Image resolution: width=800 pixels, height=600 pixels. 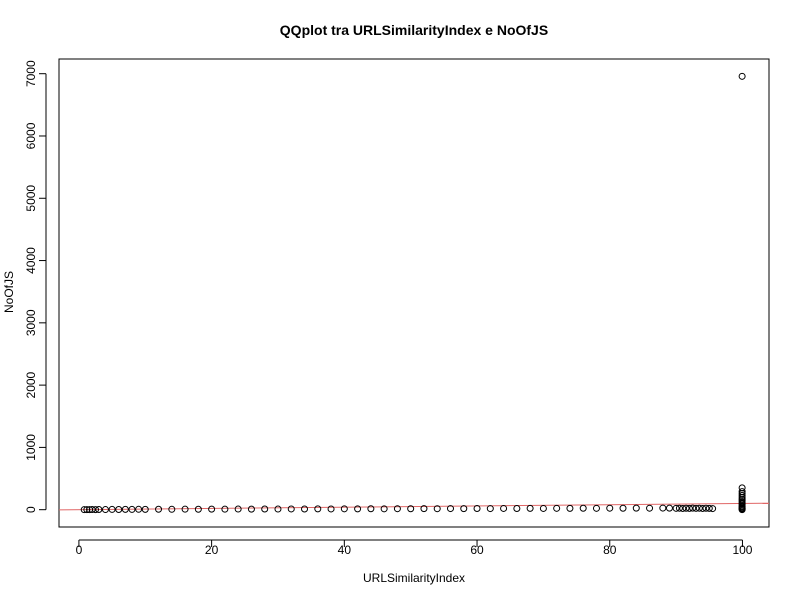 What do you see at coordinates (477, 550) in the screenshot?
I see `x-tick-label: 60` at bounding box center [477, 550].